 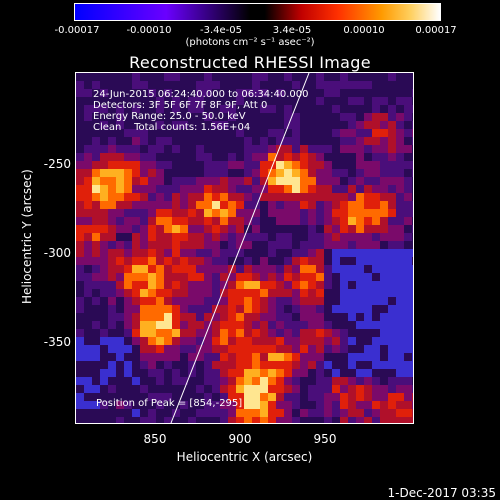 I want to click on x-tick-label: 850, so click(x=155, y=439).